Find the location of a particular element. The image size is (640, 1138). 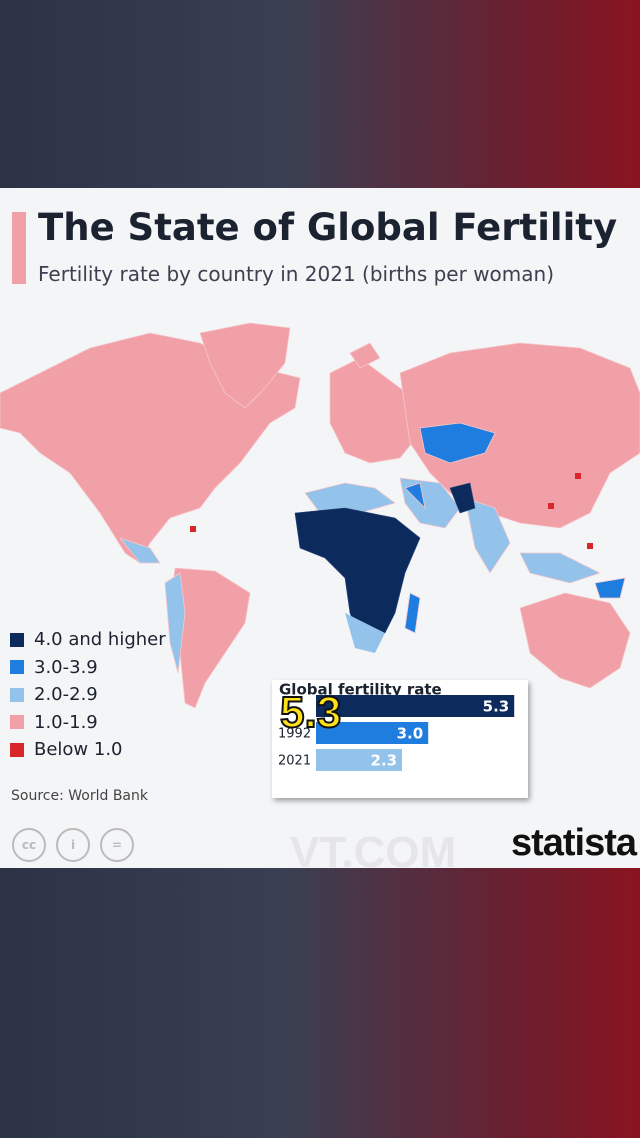

accent-bar is located at coordinates (19, 248).